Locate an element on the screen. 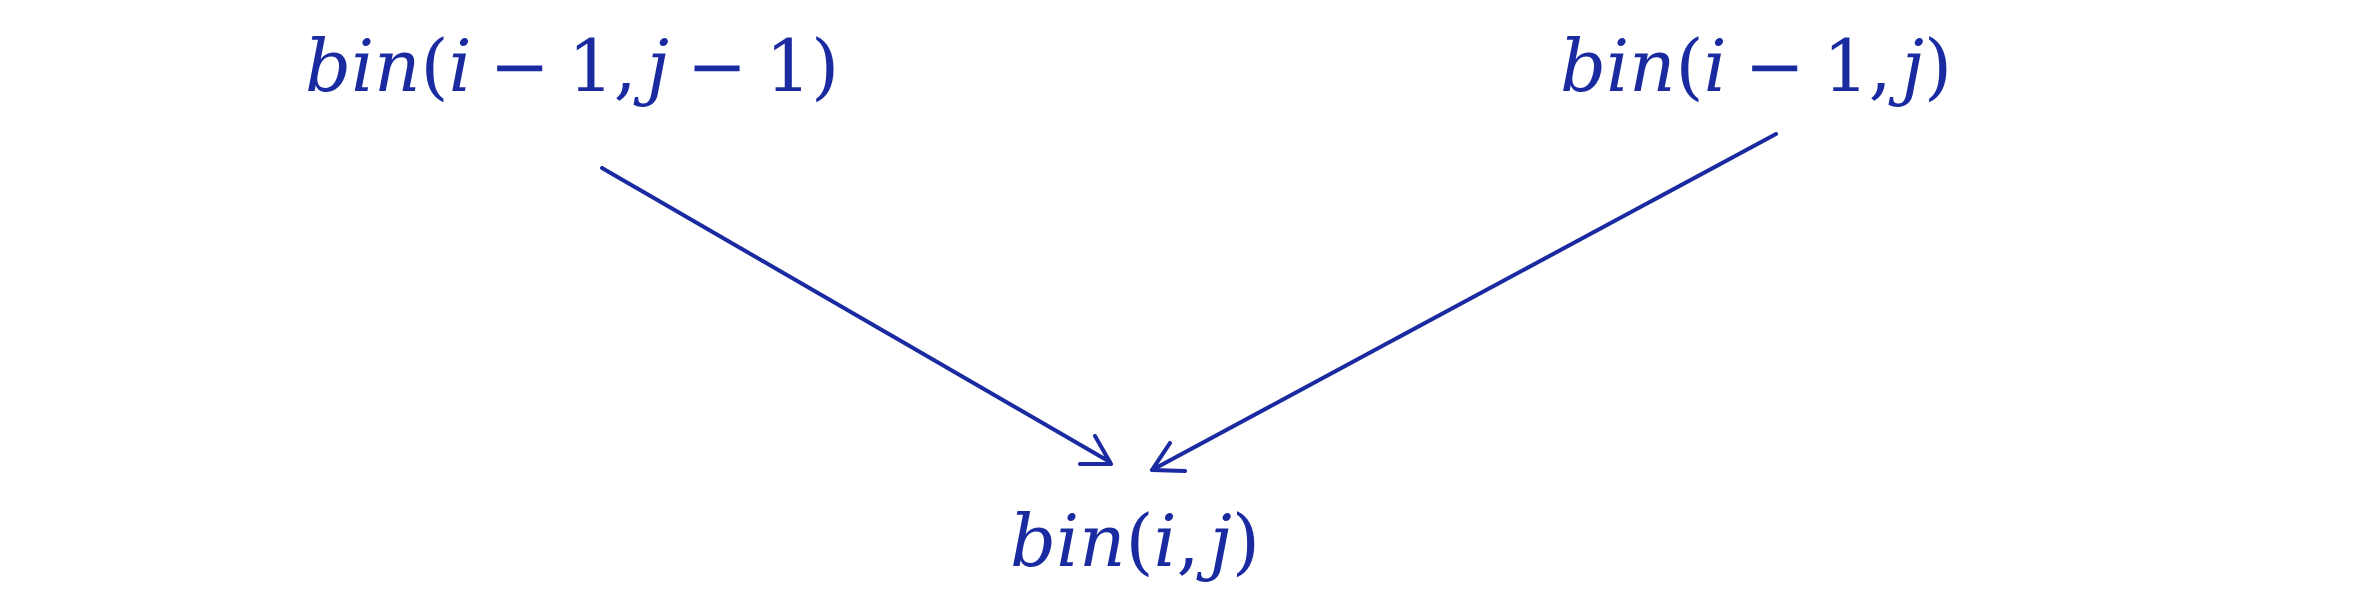 Image resolution: width=2362 pixels, height=606 pixels. arrowhead-top-left-to-bottom is located at coordinates (1095, 450).